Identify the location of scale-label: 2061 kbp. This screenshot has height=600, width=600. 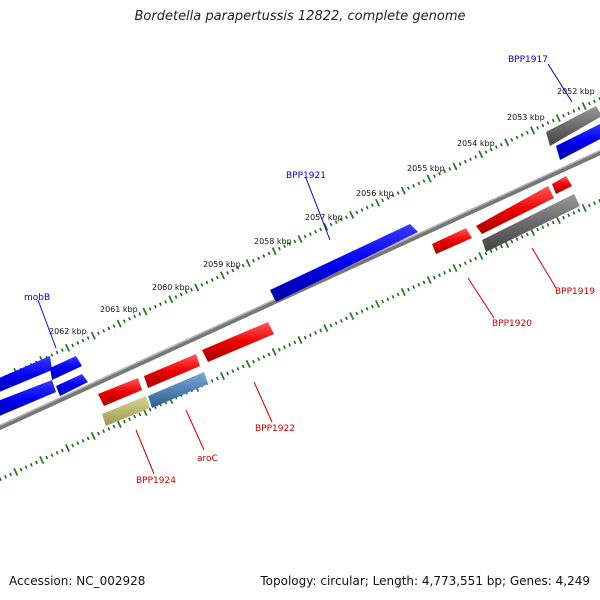
(119, 309).